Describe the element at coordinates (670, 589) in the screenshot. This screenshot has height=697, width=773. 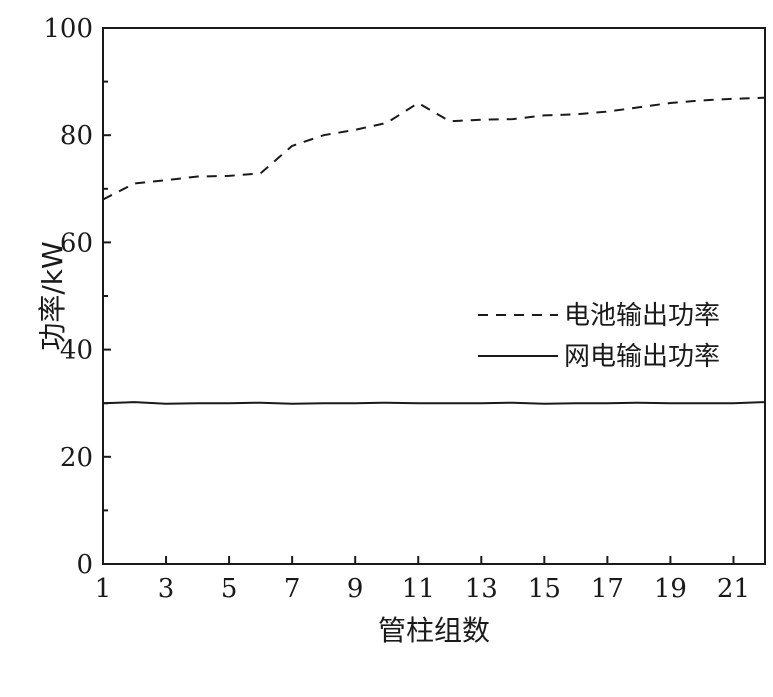
I see `x-tick-label-19: 19` at that location.